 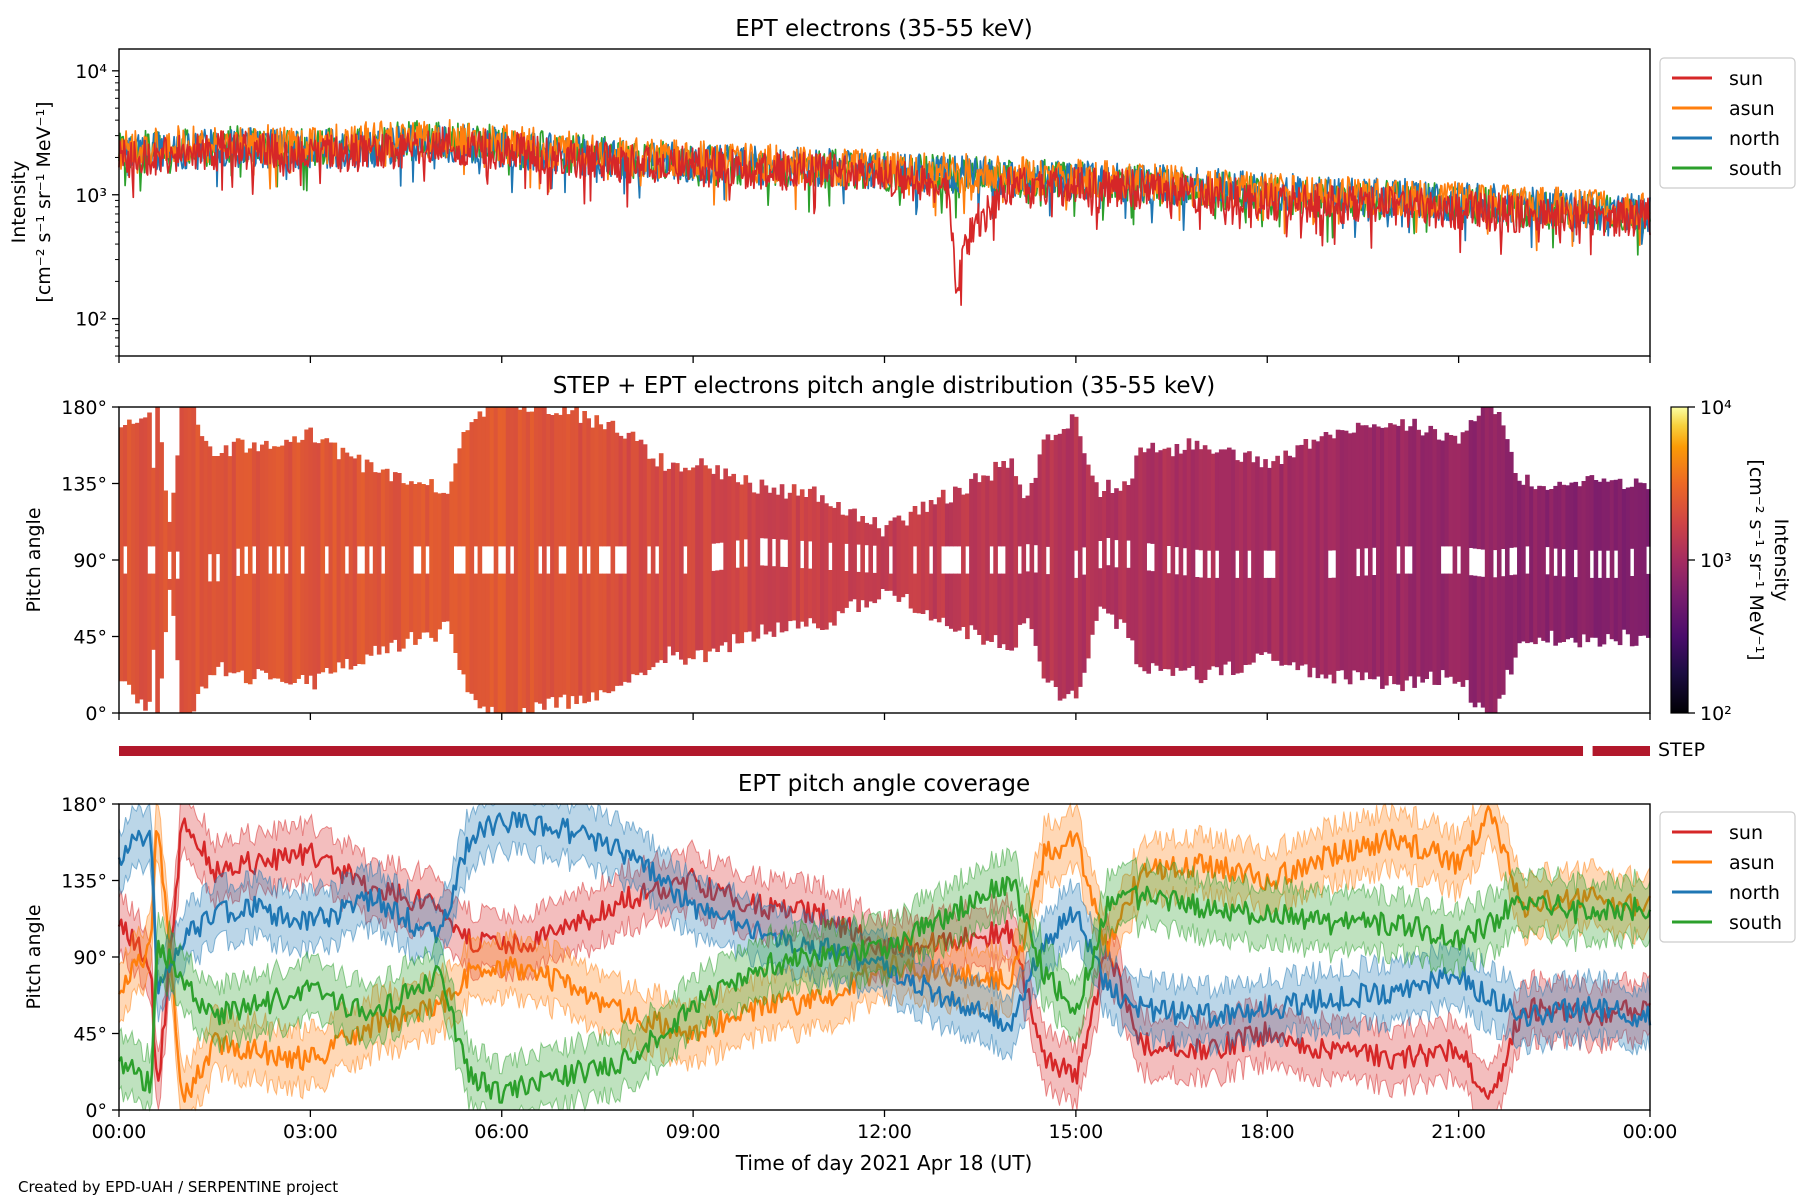 I want to click on intensity-y-axis: 10² 10³ 10⁴, so click(x=97, y=209).